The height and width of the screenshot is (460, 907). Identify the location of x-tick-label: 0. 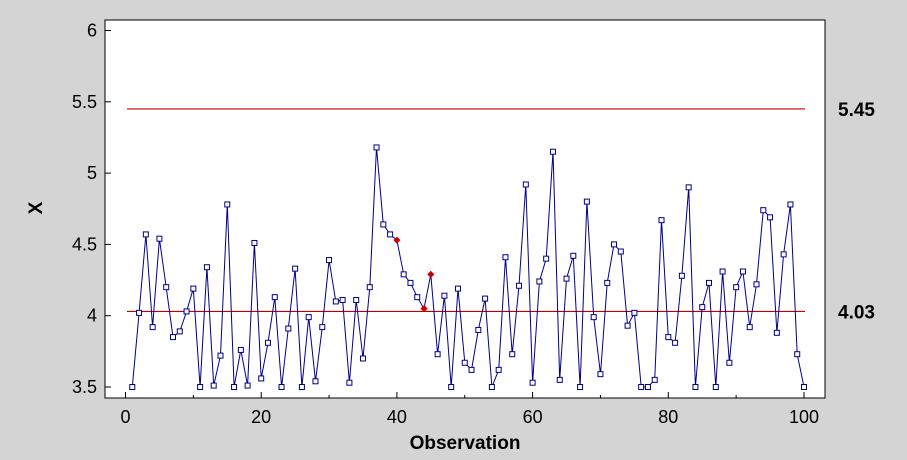
(125, 417).